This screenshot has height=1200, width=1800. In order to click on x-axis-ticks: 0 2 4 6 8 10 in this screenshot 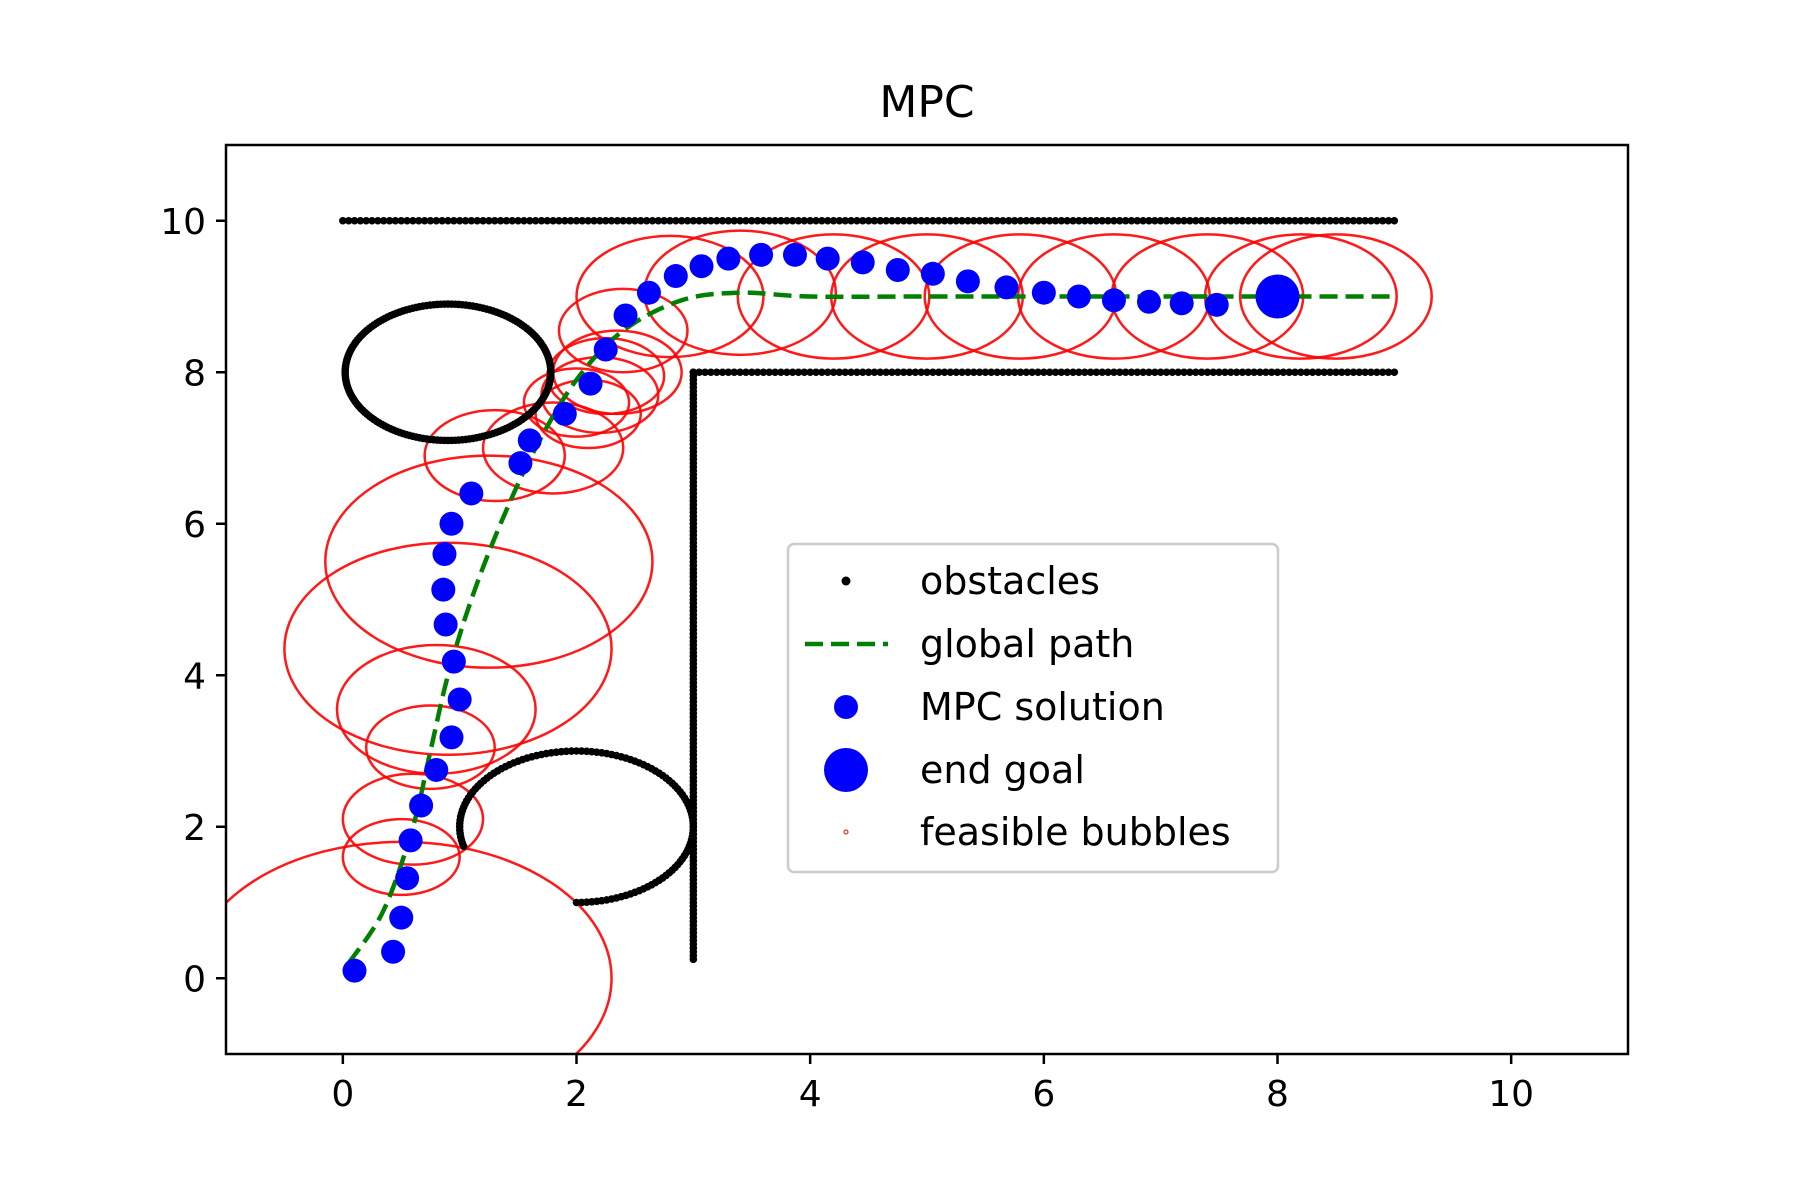, I will do `click(932, 1084)`.